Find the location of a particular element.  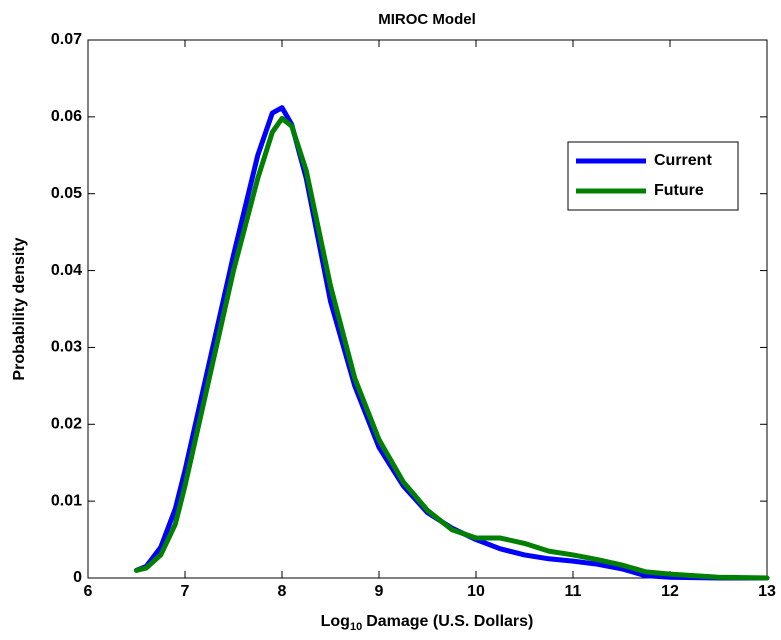

x-tick-label: 7 is located at coordinates (185, 591).